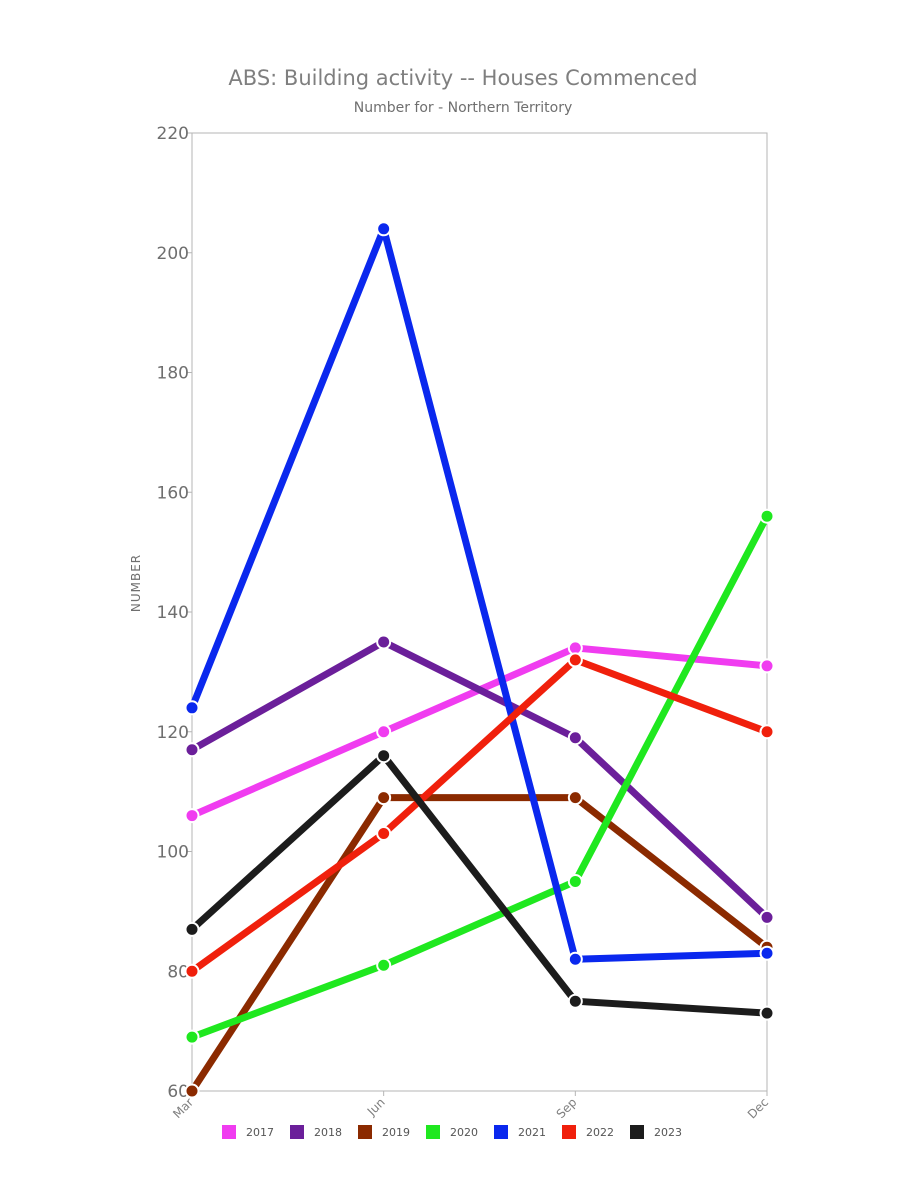 The height and width of the screenshot is (1200, 900). Describe the element at coordinates (136, 583) in the screenshot. I see `y-axis-label: NUMBER` at that location.